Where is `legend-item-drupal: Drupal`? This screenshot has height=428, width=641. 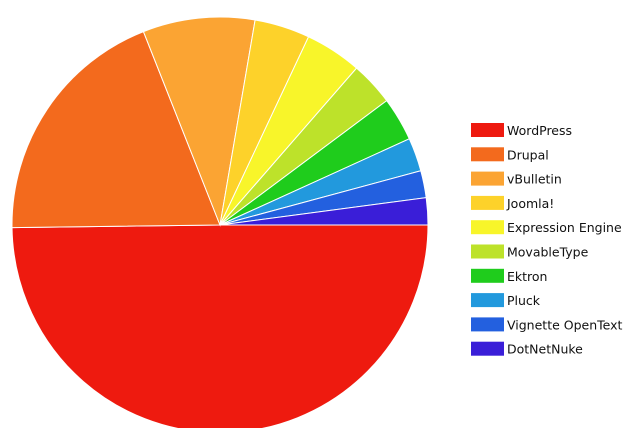
legend-item-drupal: Drupal is located at coordinates (510, 154).